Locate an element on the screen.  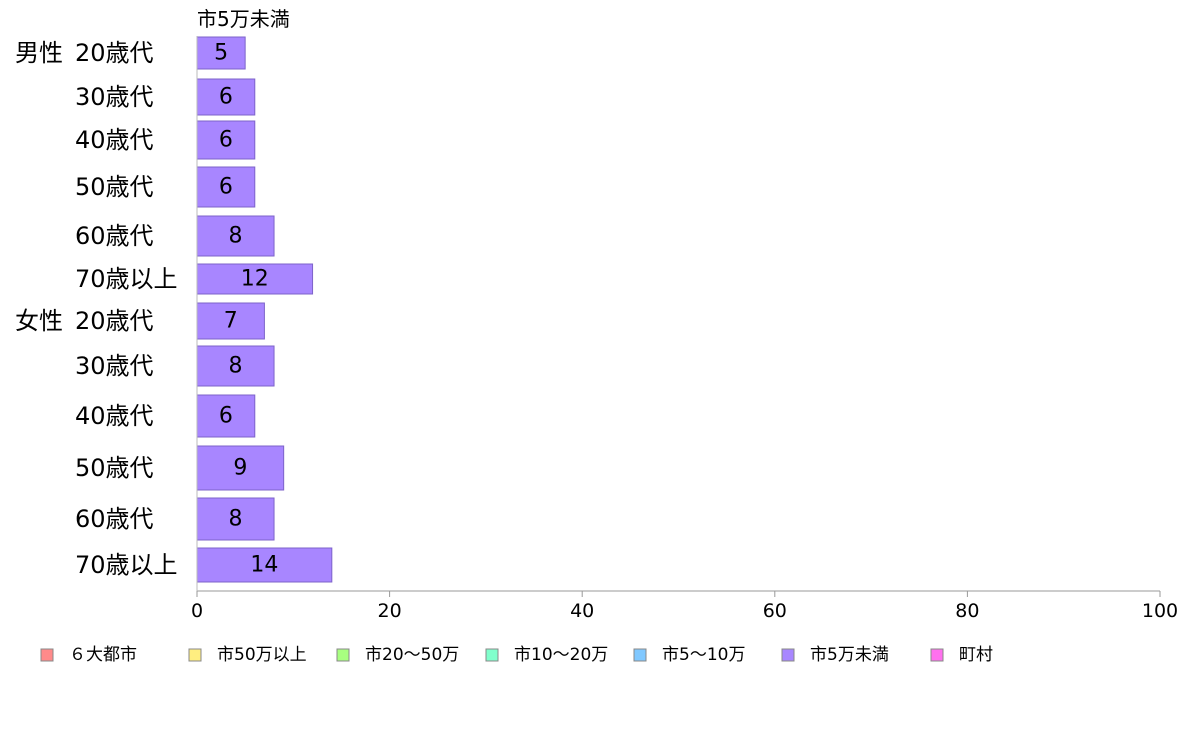
bar-value-label: 5 is located at coordinates (221, 53).